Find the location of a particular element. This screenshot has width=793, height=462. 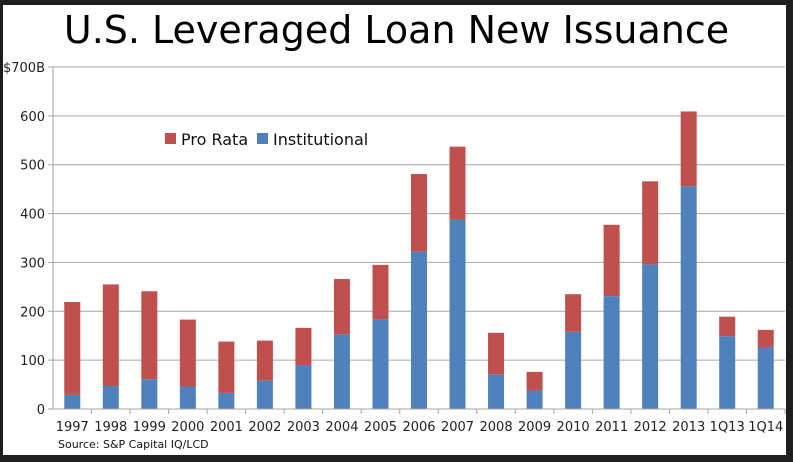

y-tick-label: $700B is located at coordinates (24, 68).